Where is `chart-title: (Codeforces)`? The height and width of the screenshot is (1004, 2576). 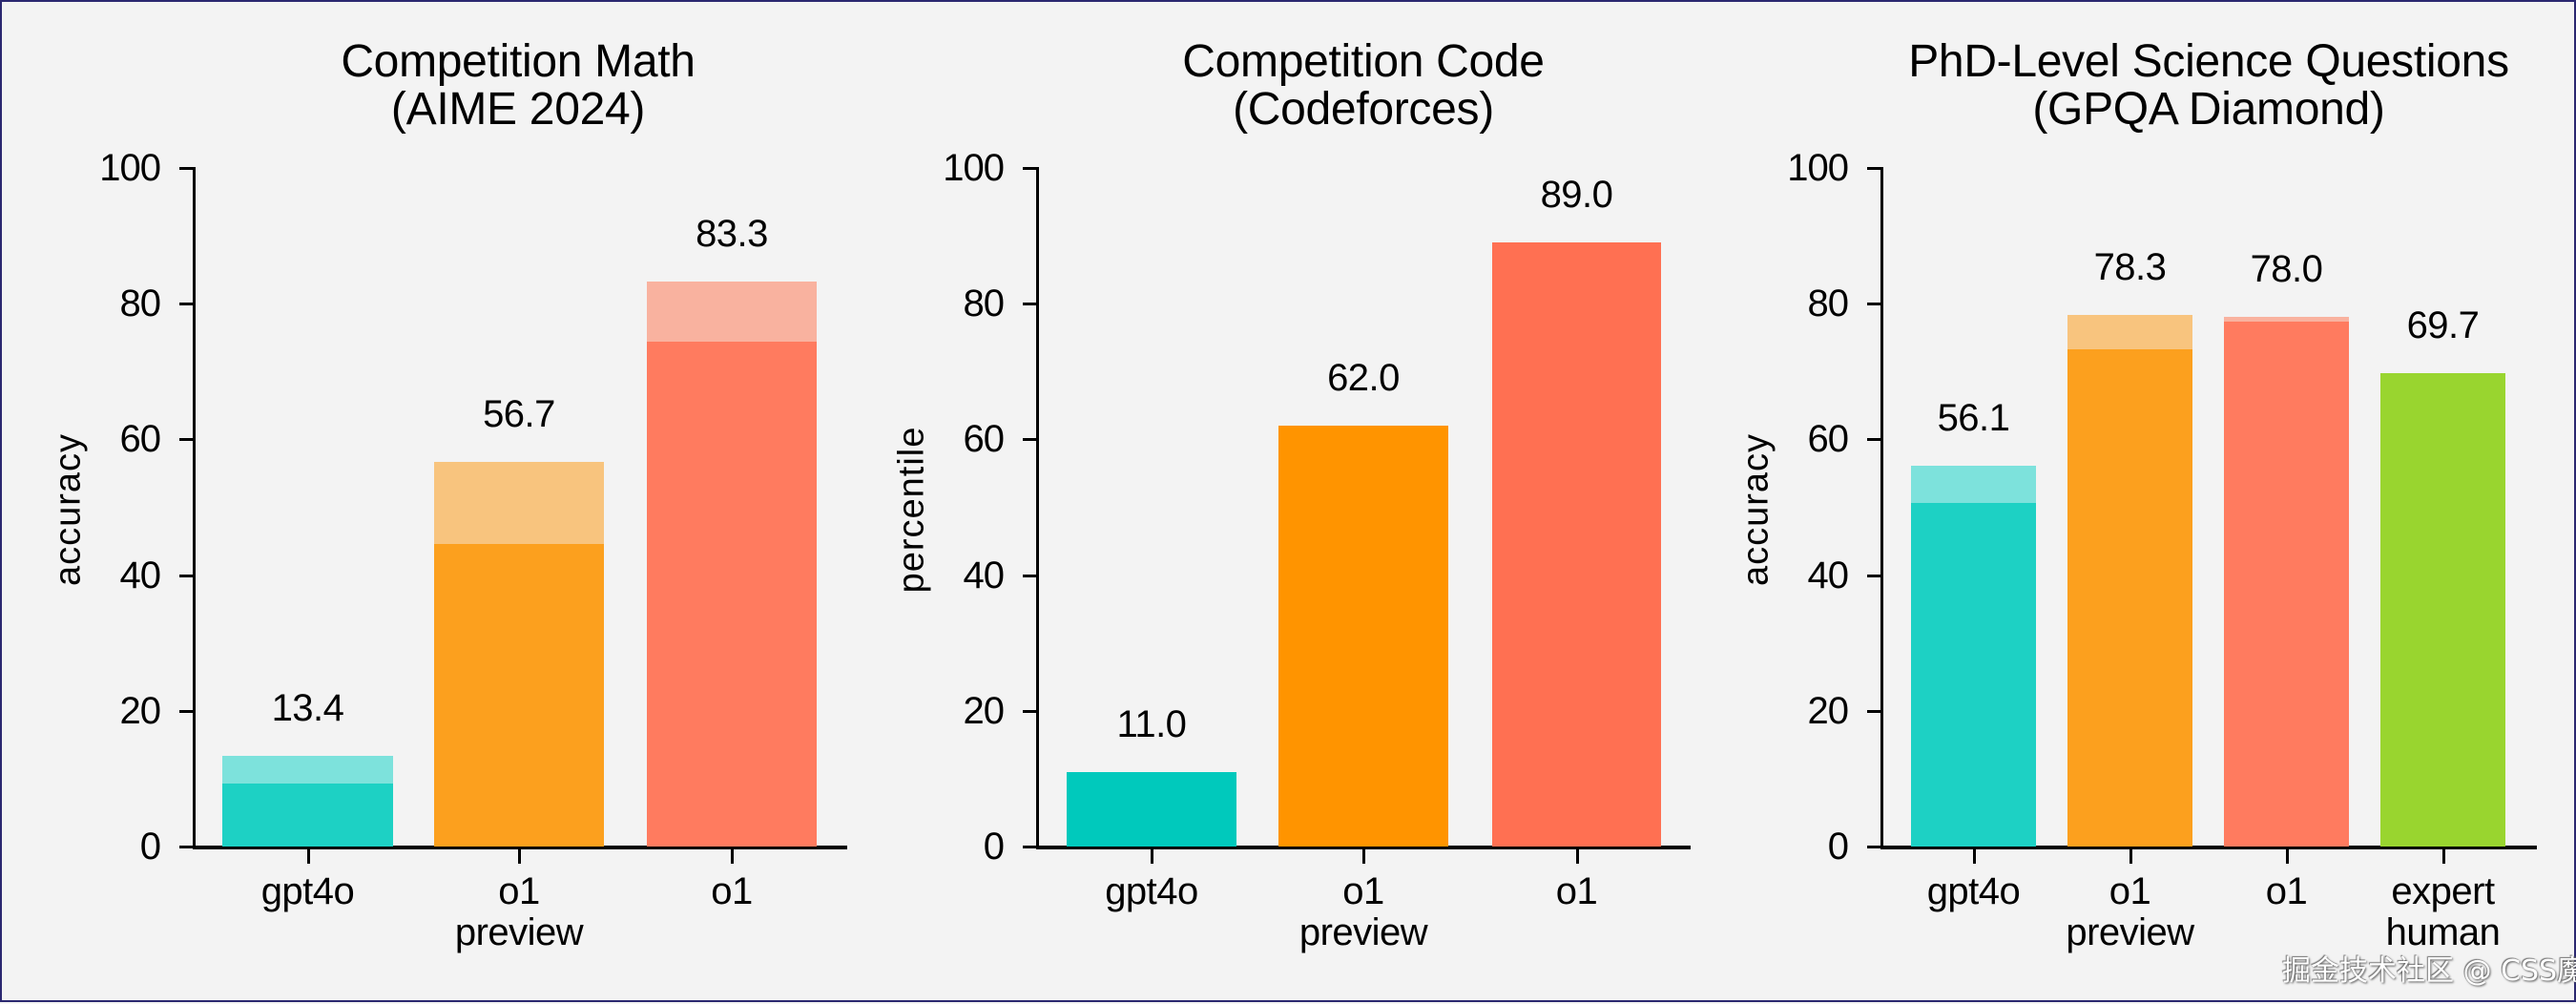
chart-title: (Codeforces) is located at coordinates (1363, 109).